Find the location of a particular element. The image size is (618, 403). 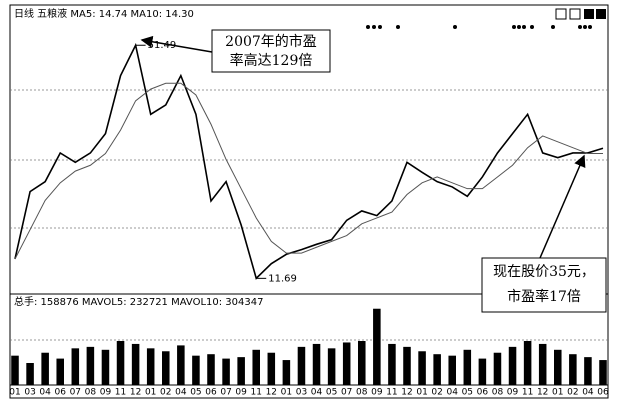

annotation: 2007年的市盈 is located at coordinates (271, 41).